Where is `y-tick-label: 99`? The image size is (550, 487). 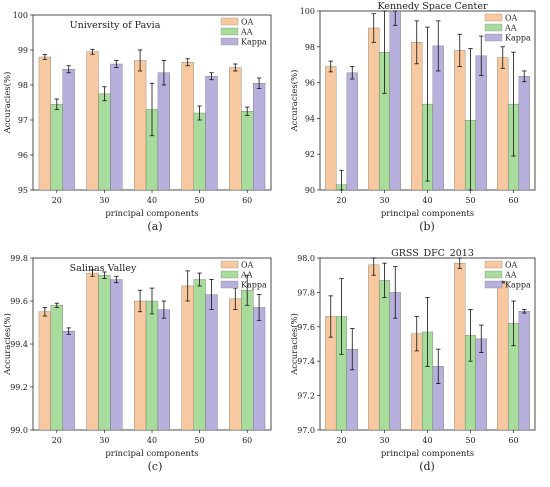
y-tick-label: 99 is located at coordinates (23, 50).